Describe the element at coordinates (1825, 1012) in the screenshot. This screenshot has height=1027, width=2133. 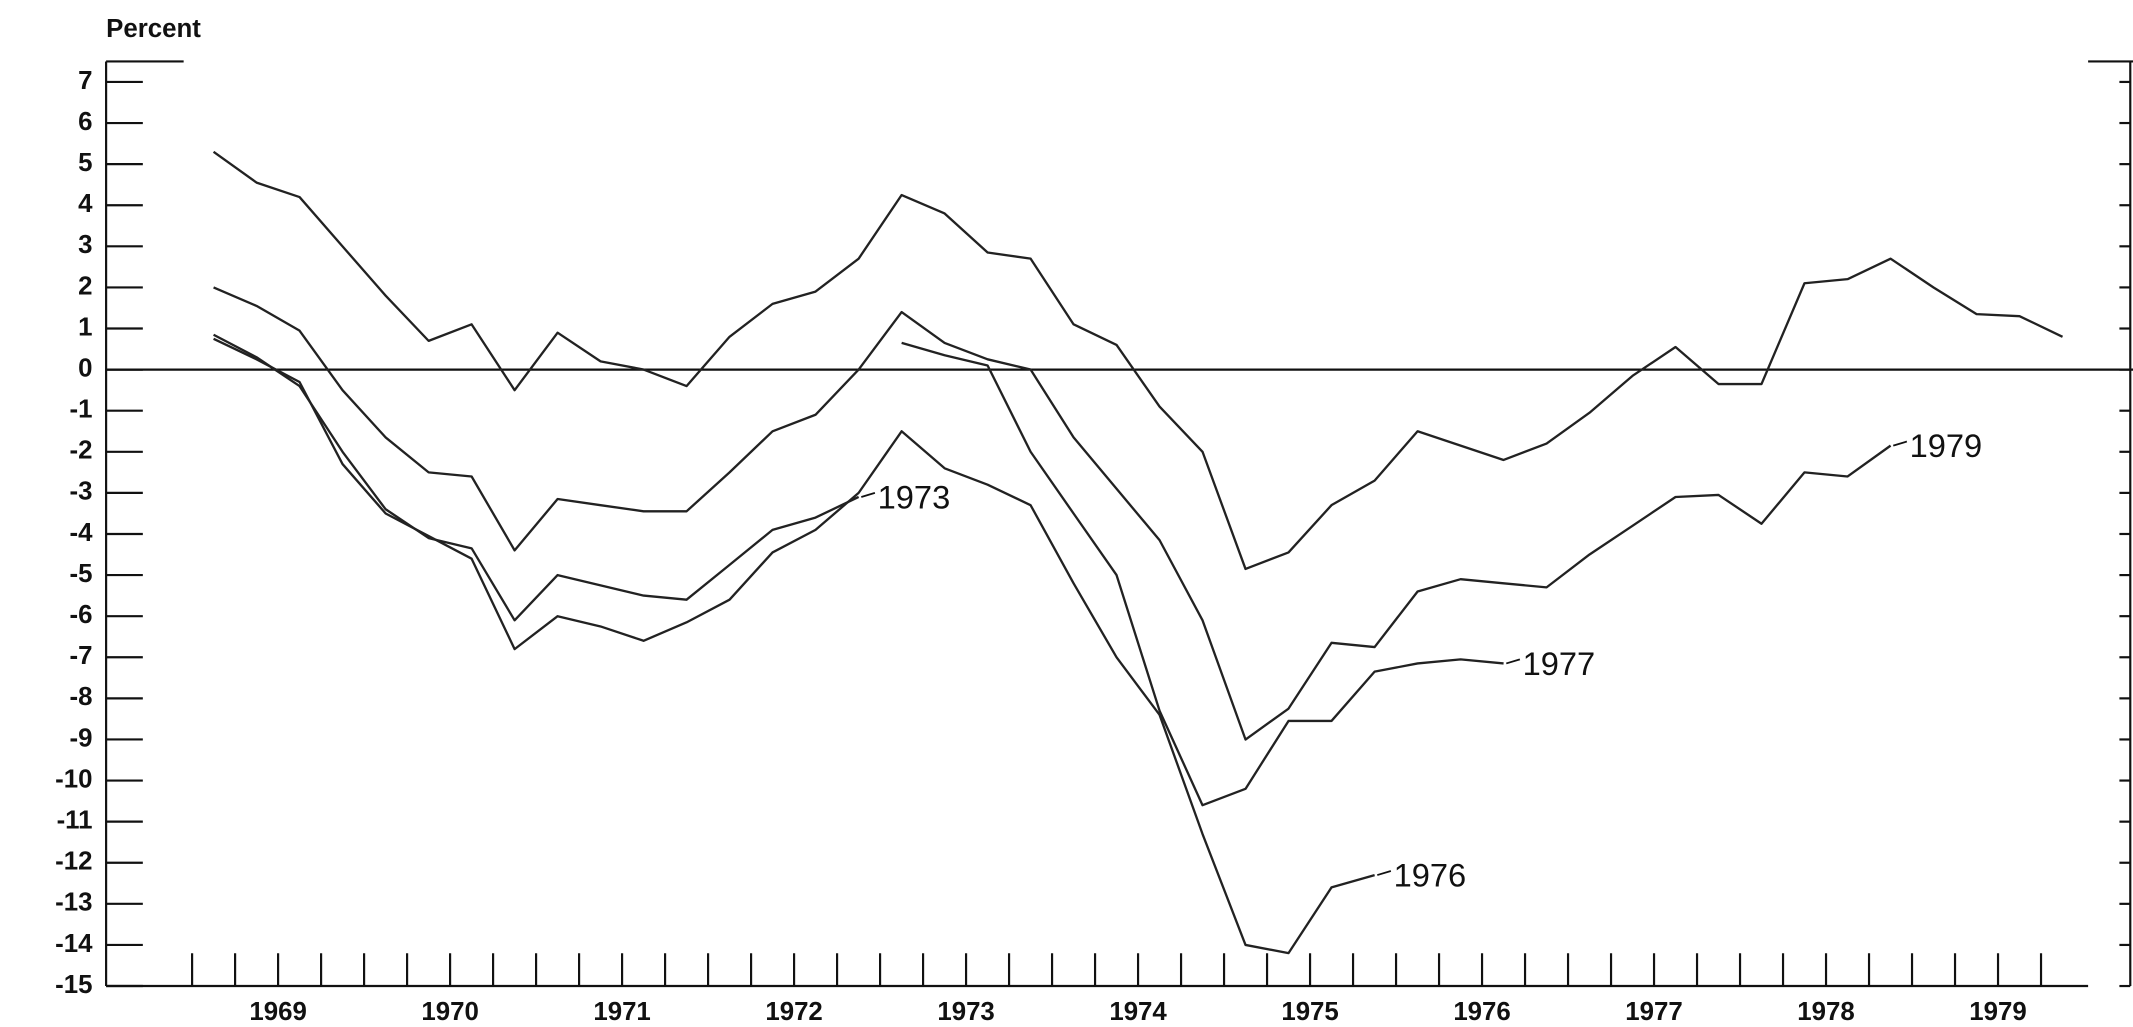
I see `x-tick-label: 1978` at that location.